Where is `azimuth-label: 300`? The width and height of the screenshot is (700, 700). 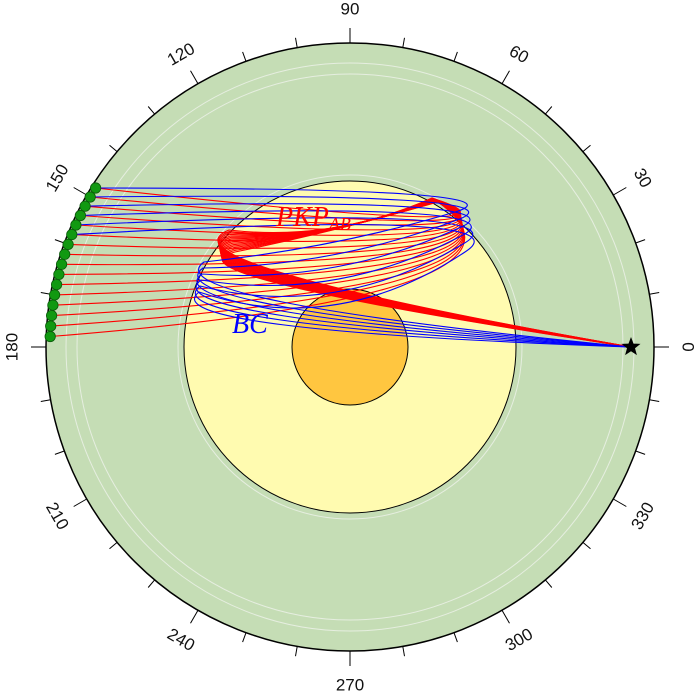 azimuth-label: 300 is located at coordinates (519, 639).